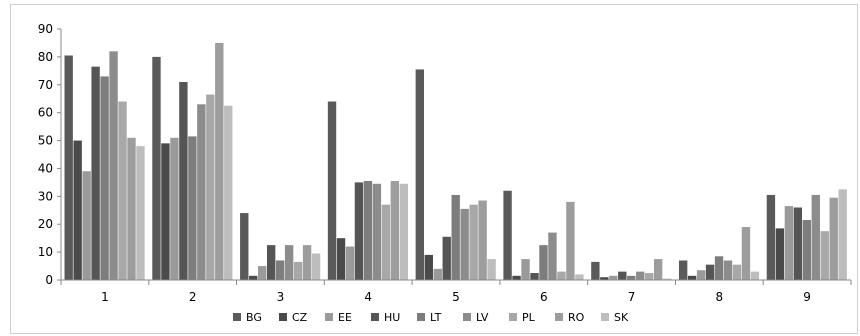 Image resolution: width=860 pixels, height=336 pixels. Describe the element at coordinates (283, 317) in the screenshot. I see `legend-swatch-CZ` at that location.